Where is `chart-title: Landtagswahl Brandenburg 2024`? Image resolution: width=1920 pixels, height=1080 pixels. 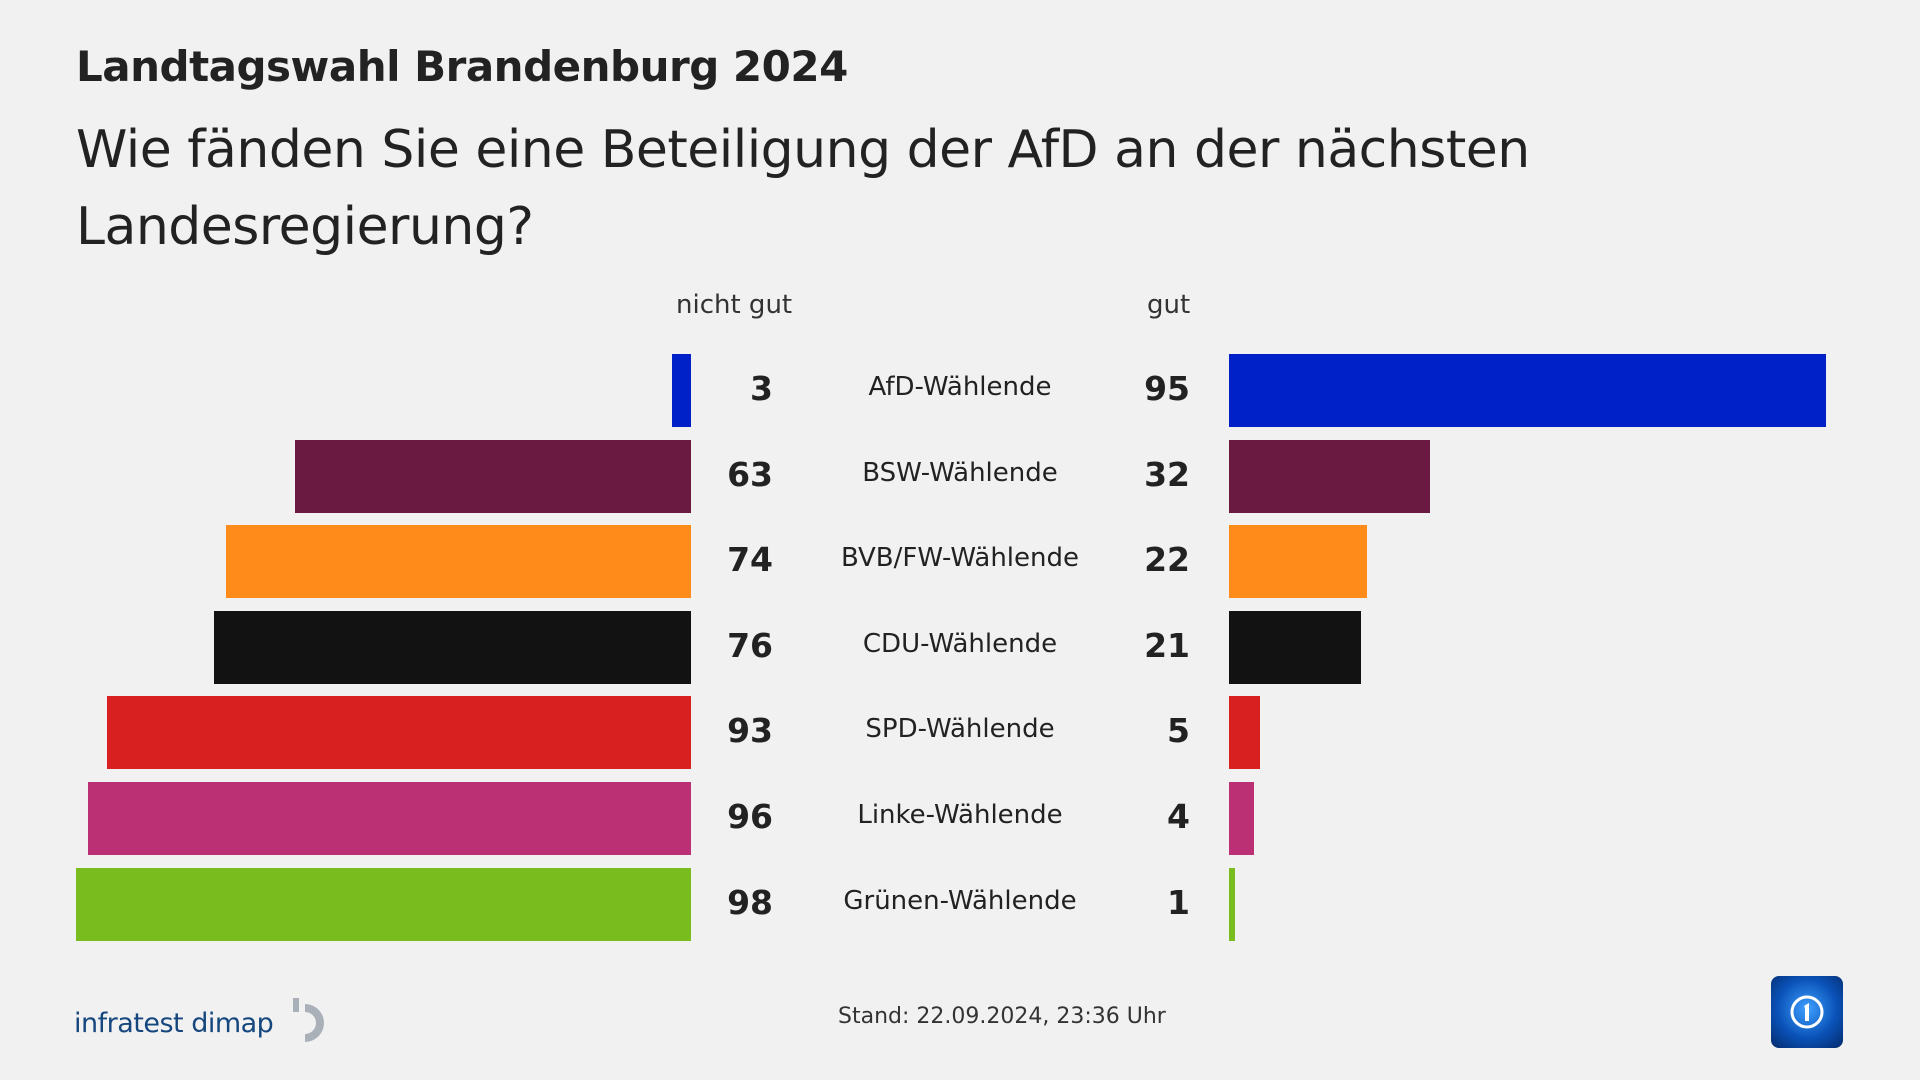
chart-title: Landtagswahl Brandenburg 2024 is located at coordinates (462, 66).